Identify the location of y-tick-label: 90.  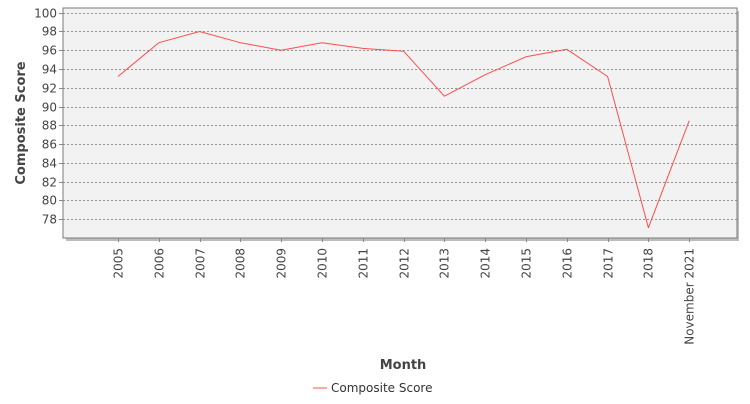
(49, 108).